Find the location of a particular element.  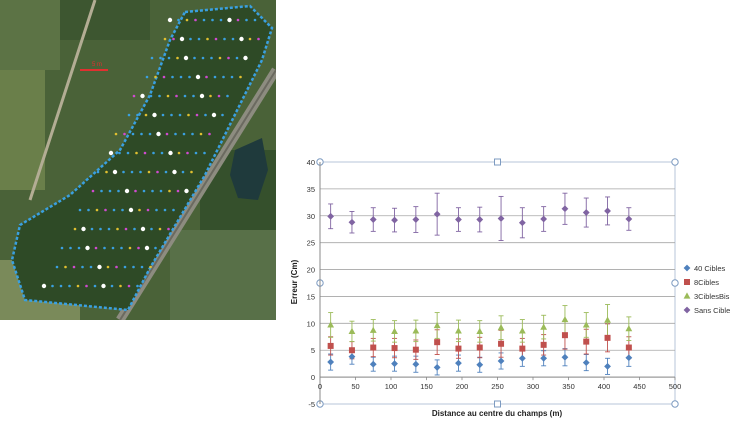

x-tick-label: 300 is located at coordinates (533, 386).